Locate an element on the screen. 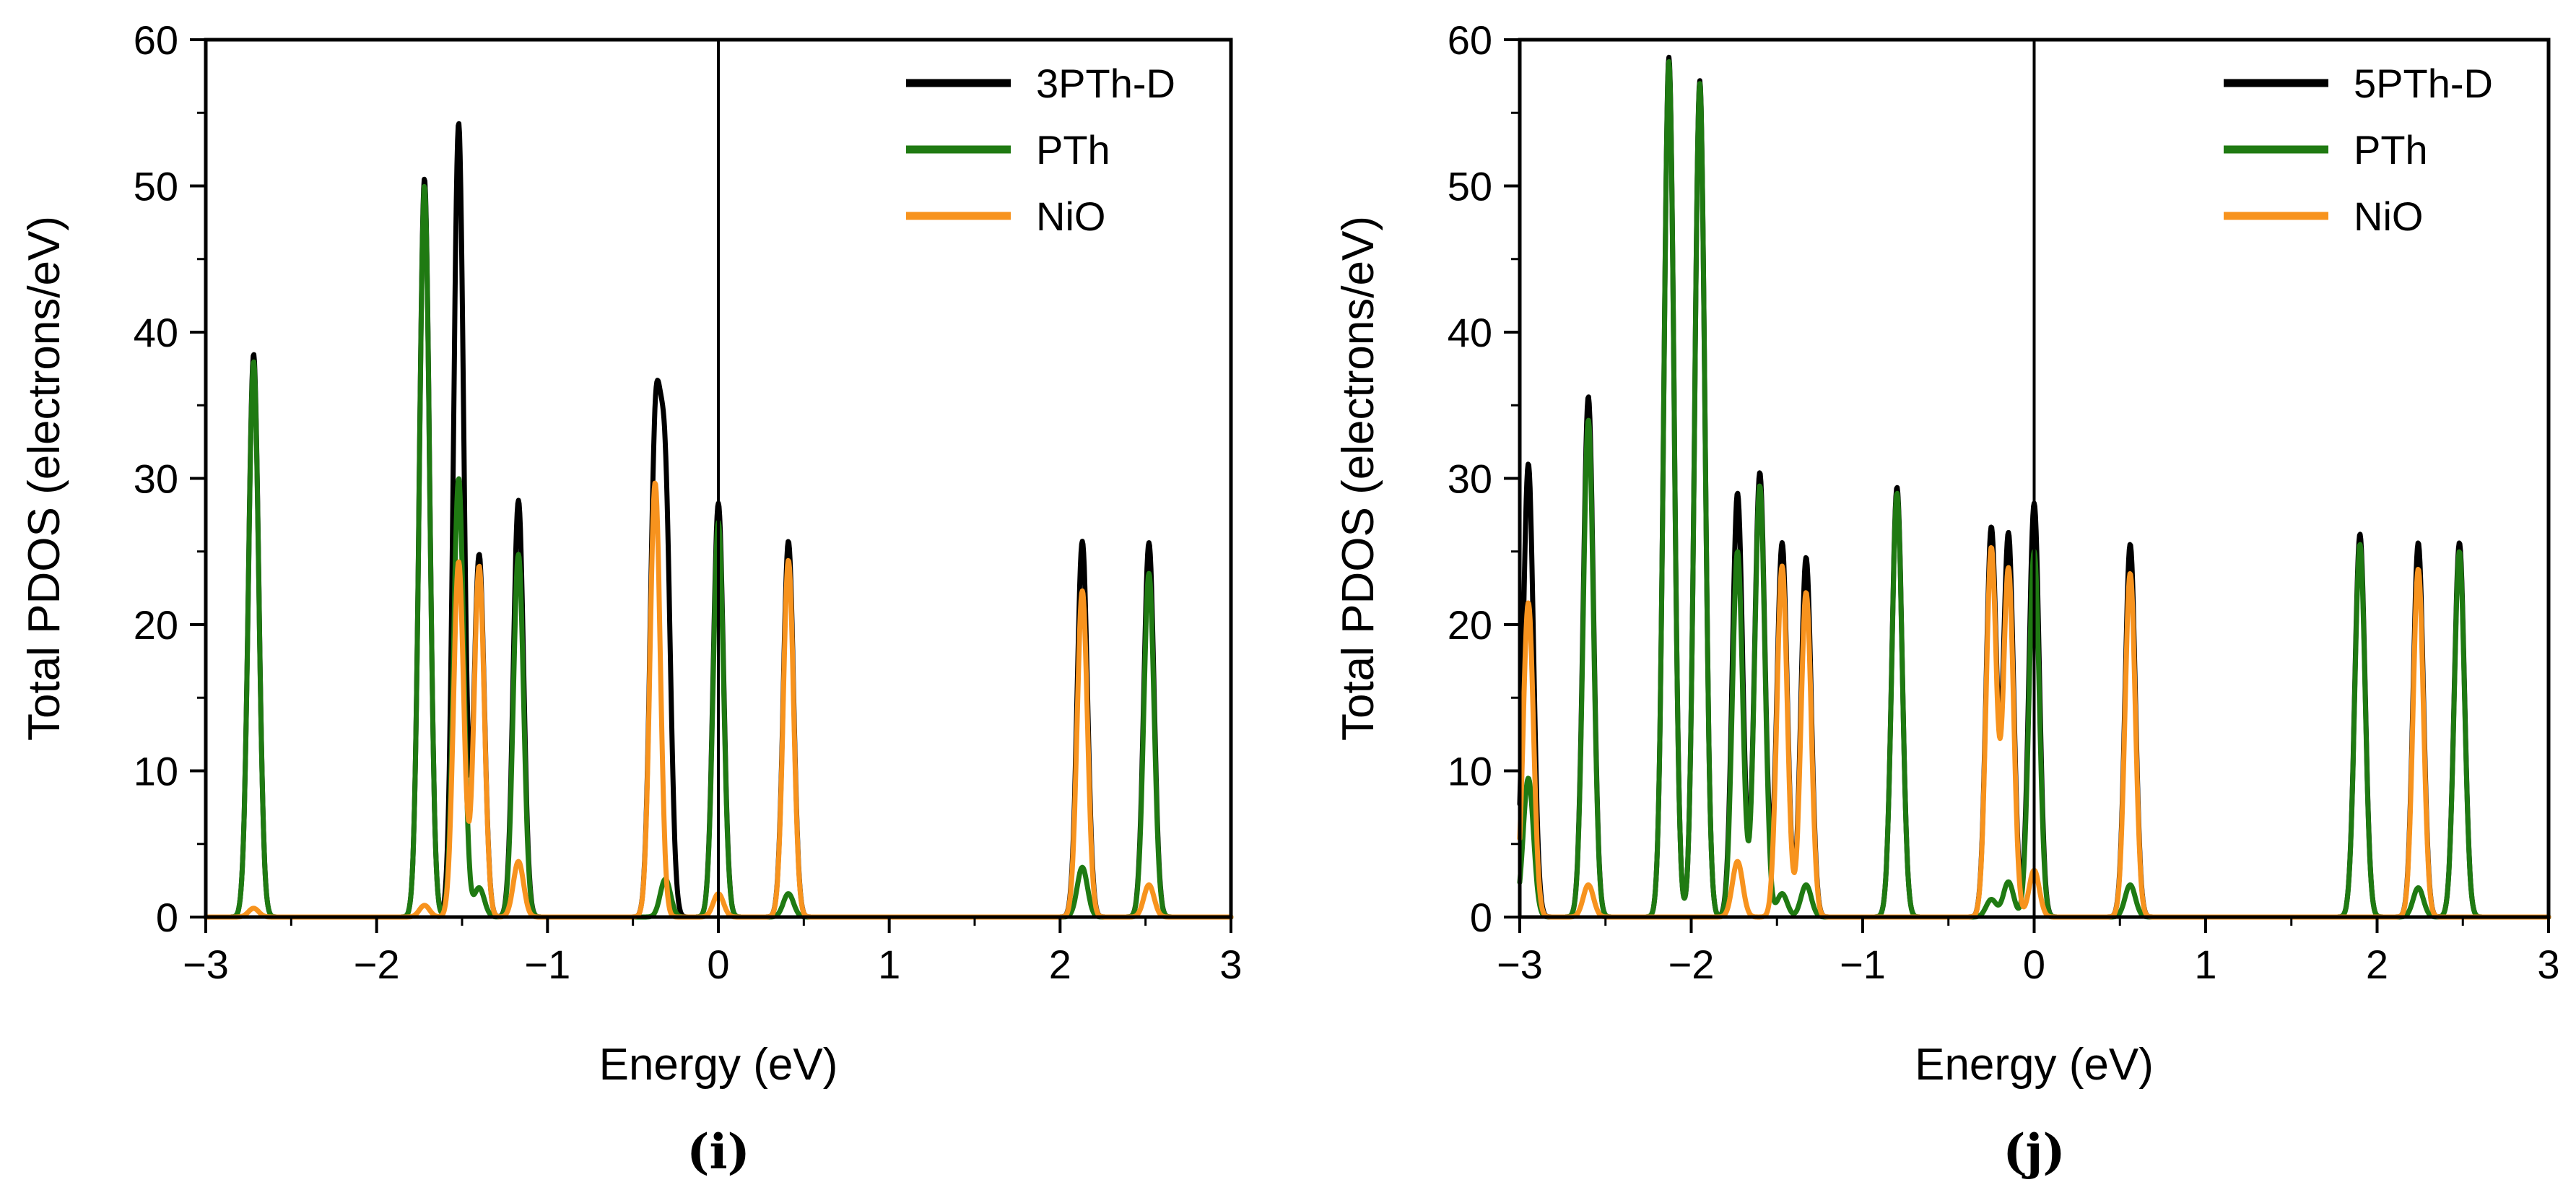 This screenshot has height=1190, width=2576. legend: 5PTh-D PTh NiO is located at coordinates (2358, 150).